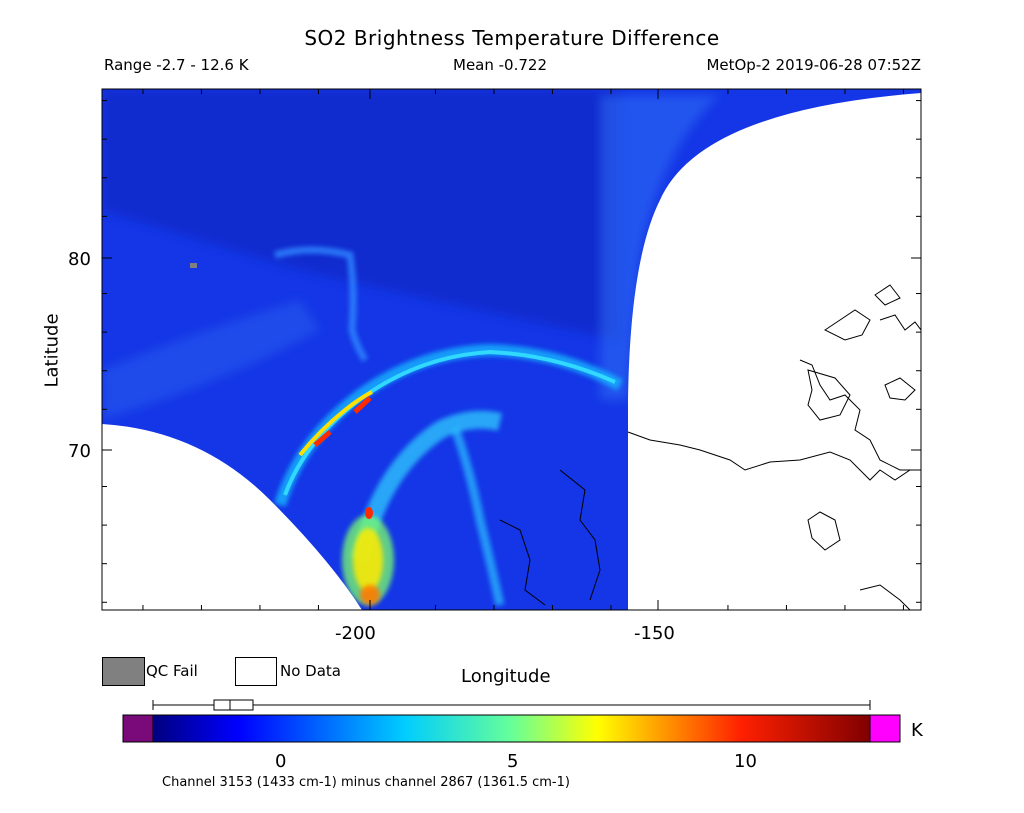  Describe the element at coordinates (176, 65) in the screenshot. I see `range-label: Range -2.7 - 12.6 K` at that location.